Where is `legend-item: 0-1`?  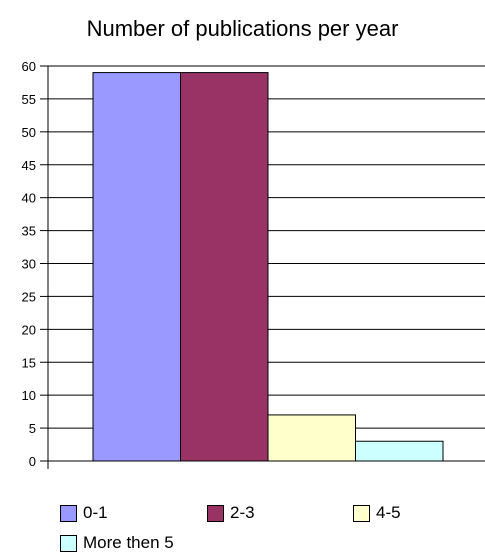
legend-item: 0-1 is located at coordinates (84, 513).